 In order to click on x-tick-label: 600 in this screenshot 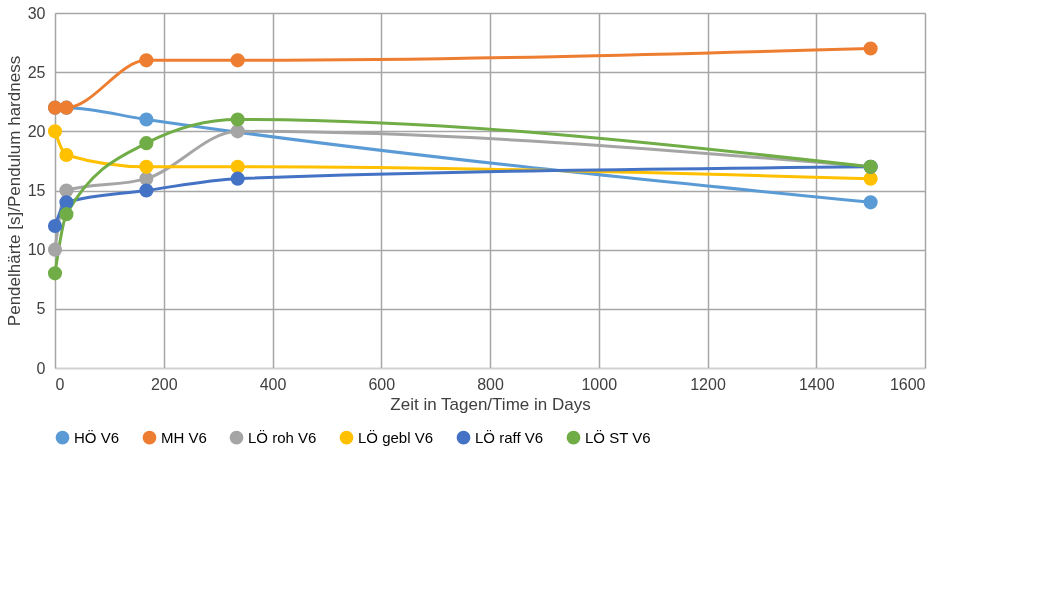, I will do `click(382, 384)`.